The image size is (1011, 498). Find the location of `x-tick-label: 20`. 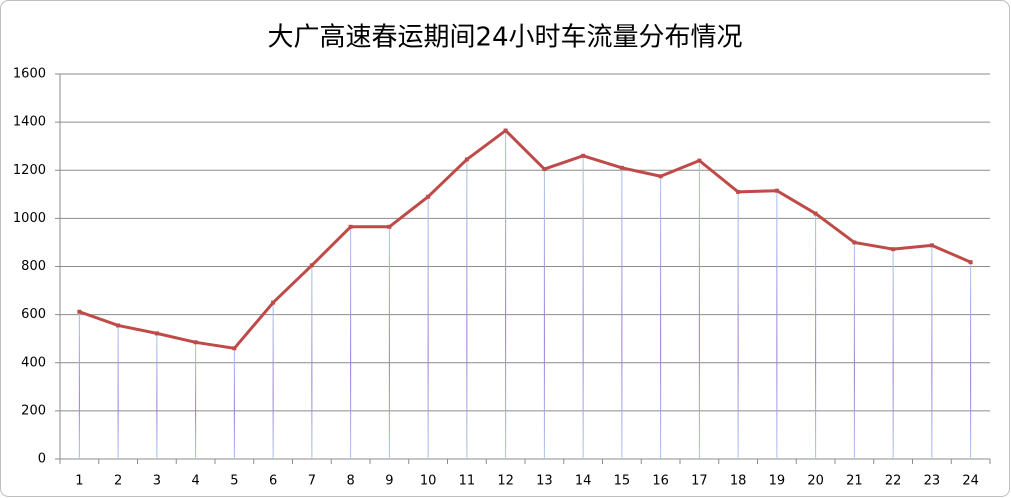

x-tick-label: 20 is located at coordinates (815, 481).